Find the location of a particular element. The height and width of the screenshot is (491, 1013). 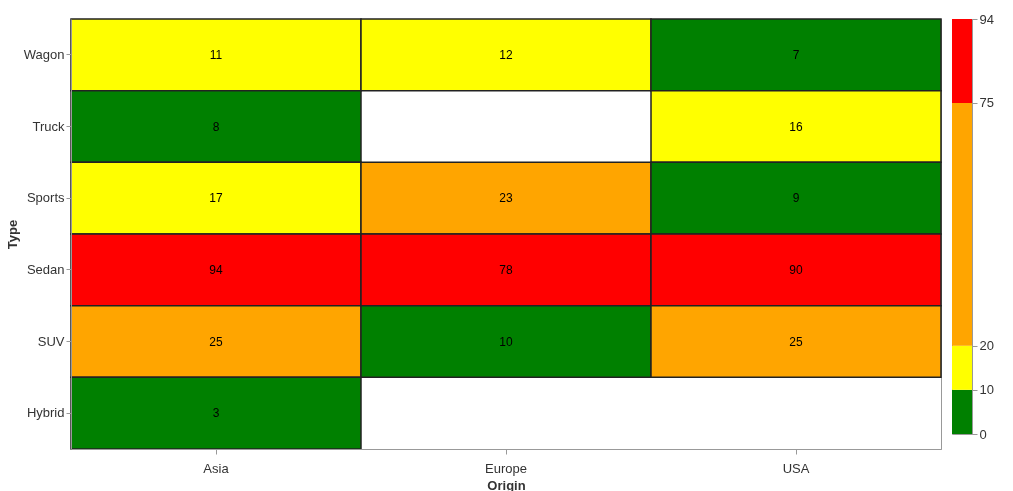

x-tick-label: Asia is located at coordinates (216, 468).